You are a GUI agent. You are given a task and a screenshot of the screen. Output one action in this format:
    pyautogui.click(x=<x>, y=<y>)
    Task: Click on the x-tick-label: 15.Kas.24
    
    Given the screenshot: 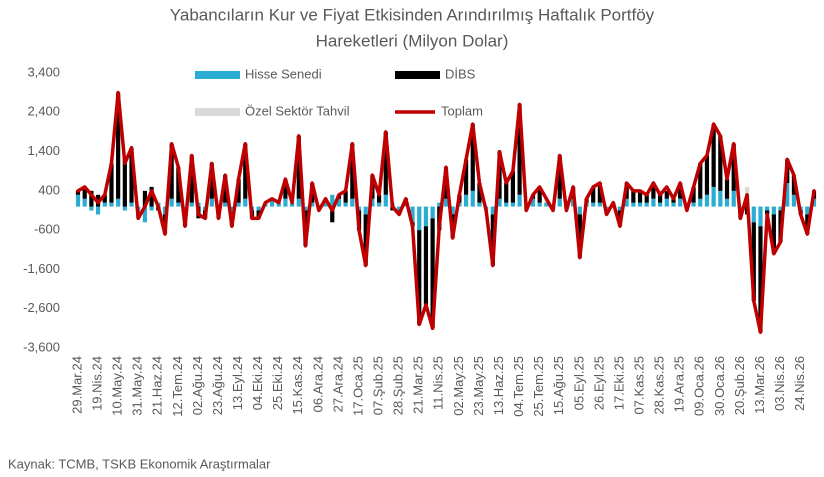 What is the action you would take?
    pyautogui.click(x=297, y=385)
    